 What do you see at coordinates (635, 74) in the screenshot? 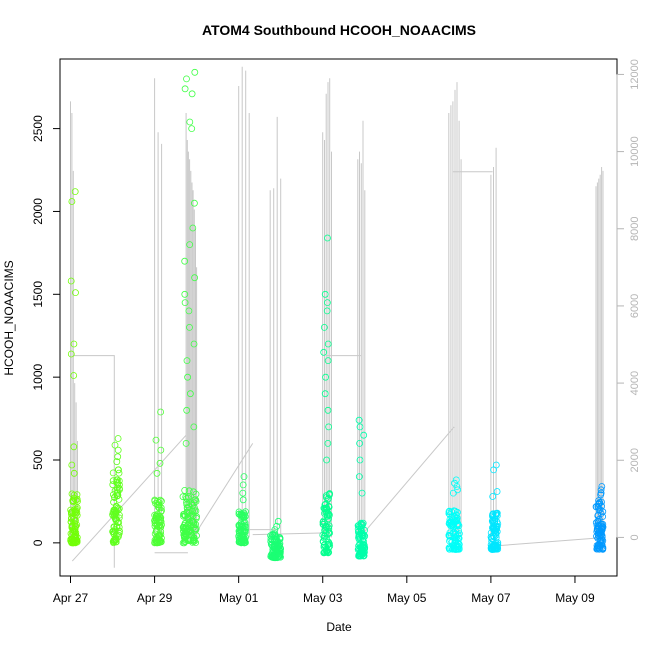
I see `y2-tick-label: 12000` at bounding box center [635, 74].